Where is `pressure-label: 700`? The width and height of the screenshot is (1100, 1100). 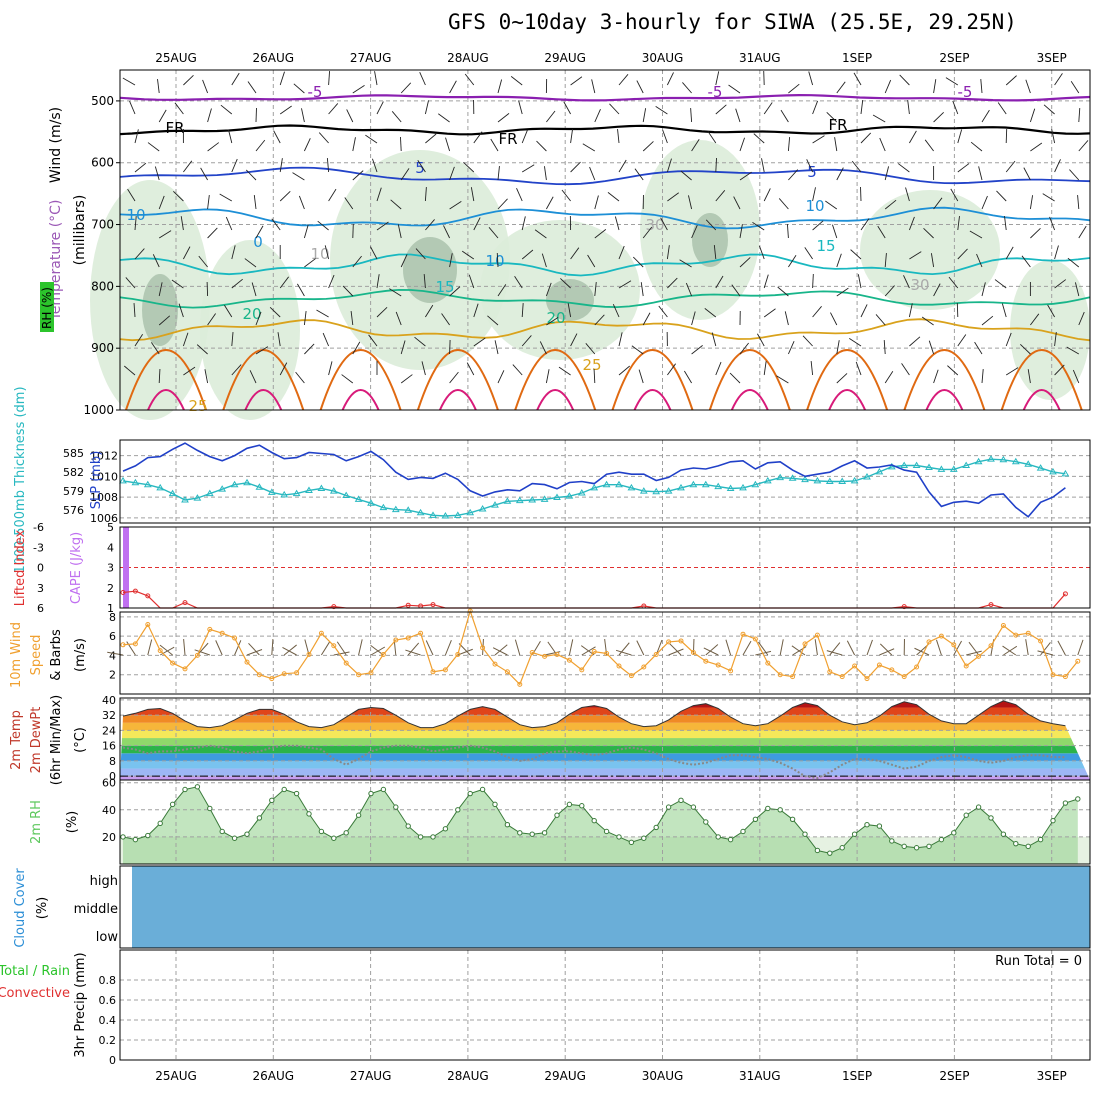
pressure-label: 700 is located at coordinates (102, 225).